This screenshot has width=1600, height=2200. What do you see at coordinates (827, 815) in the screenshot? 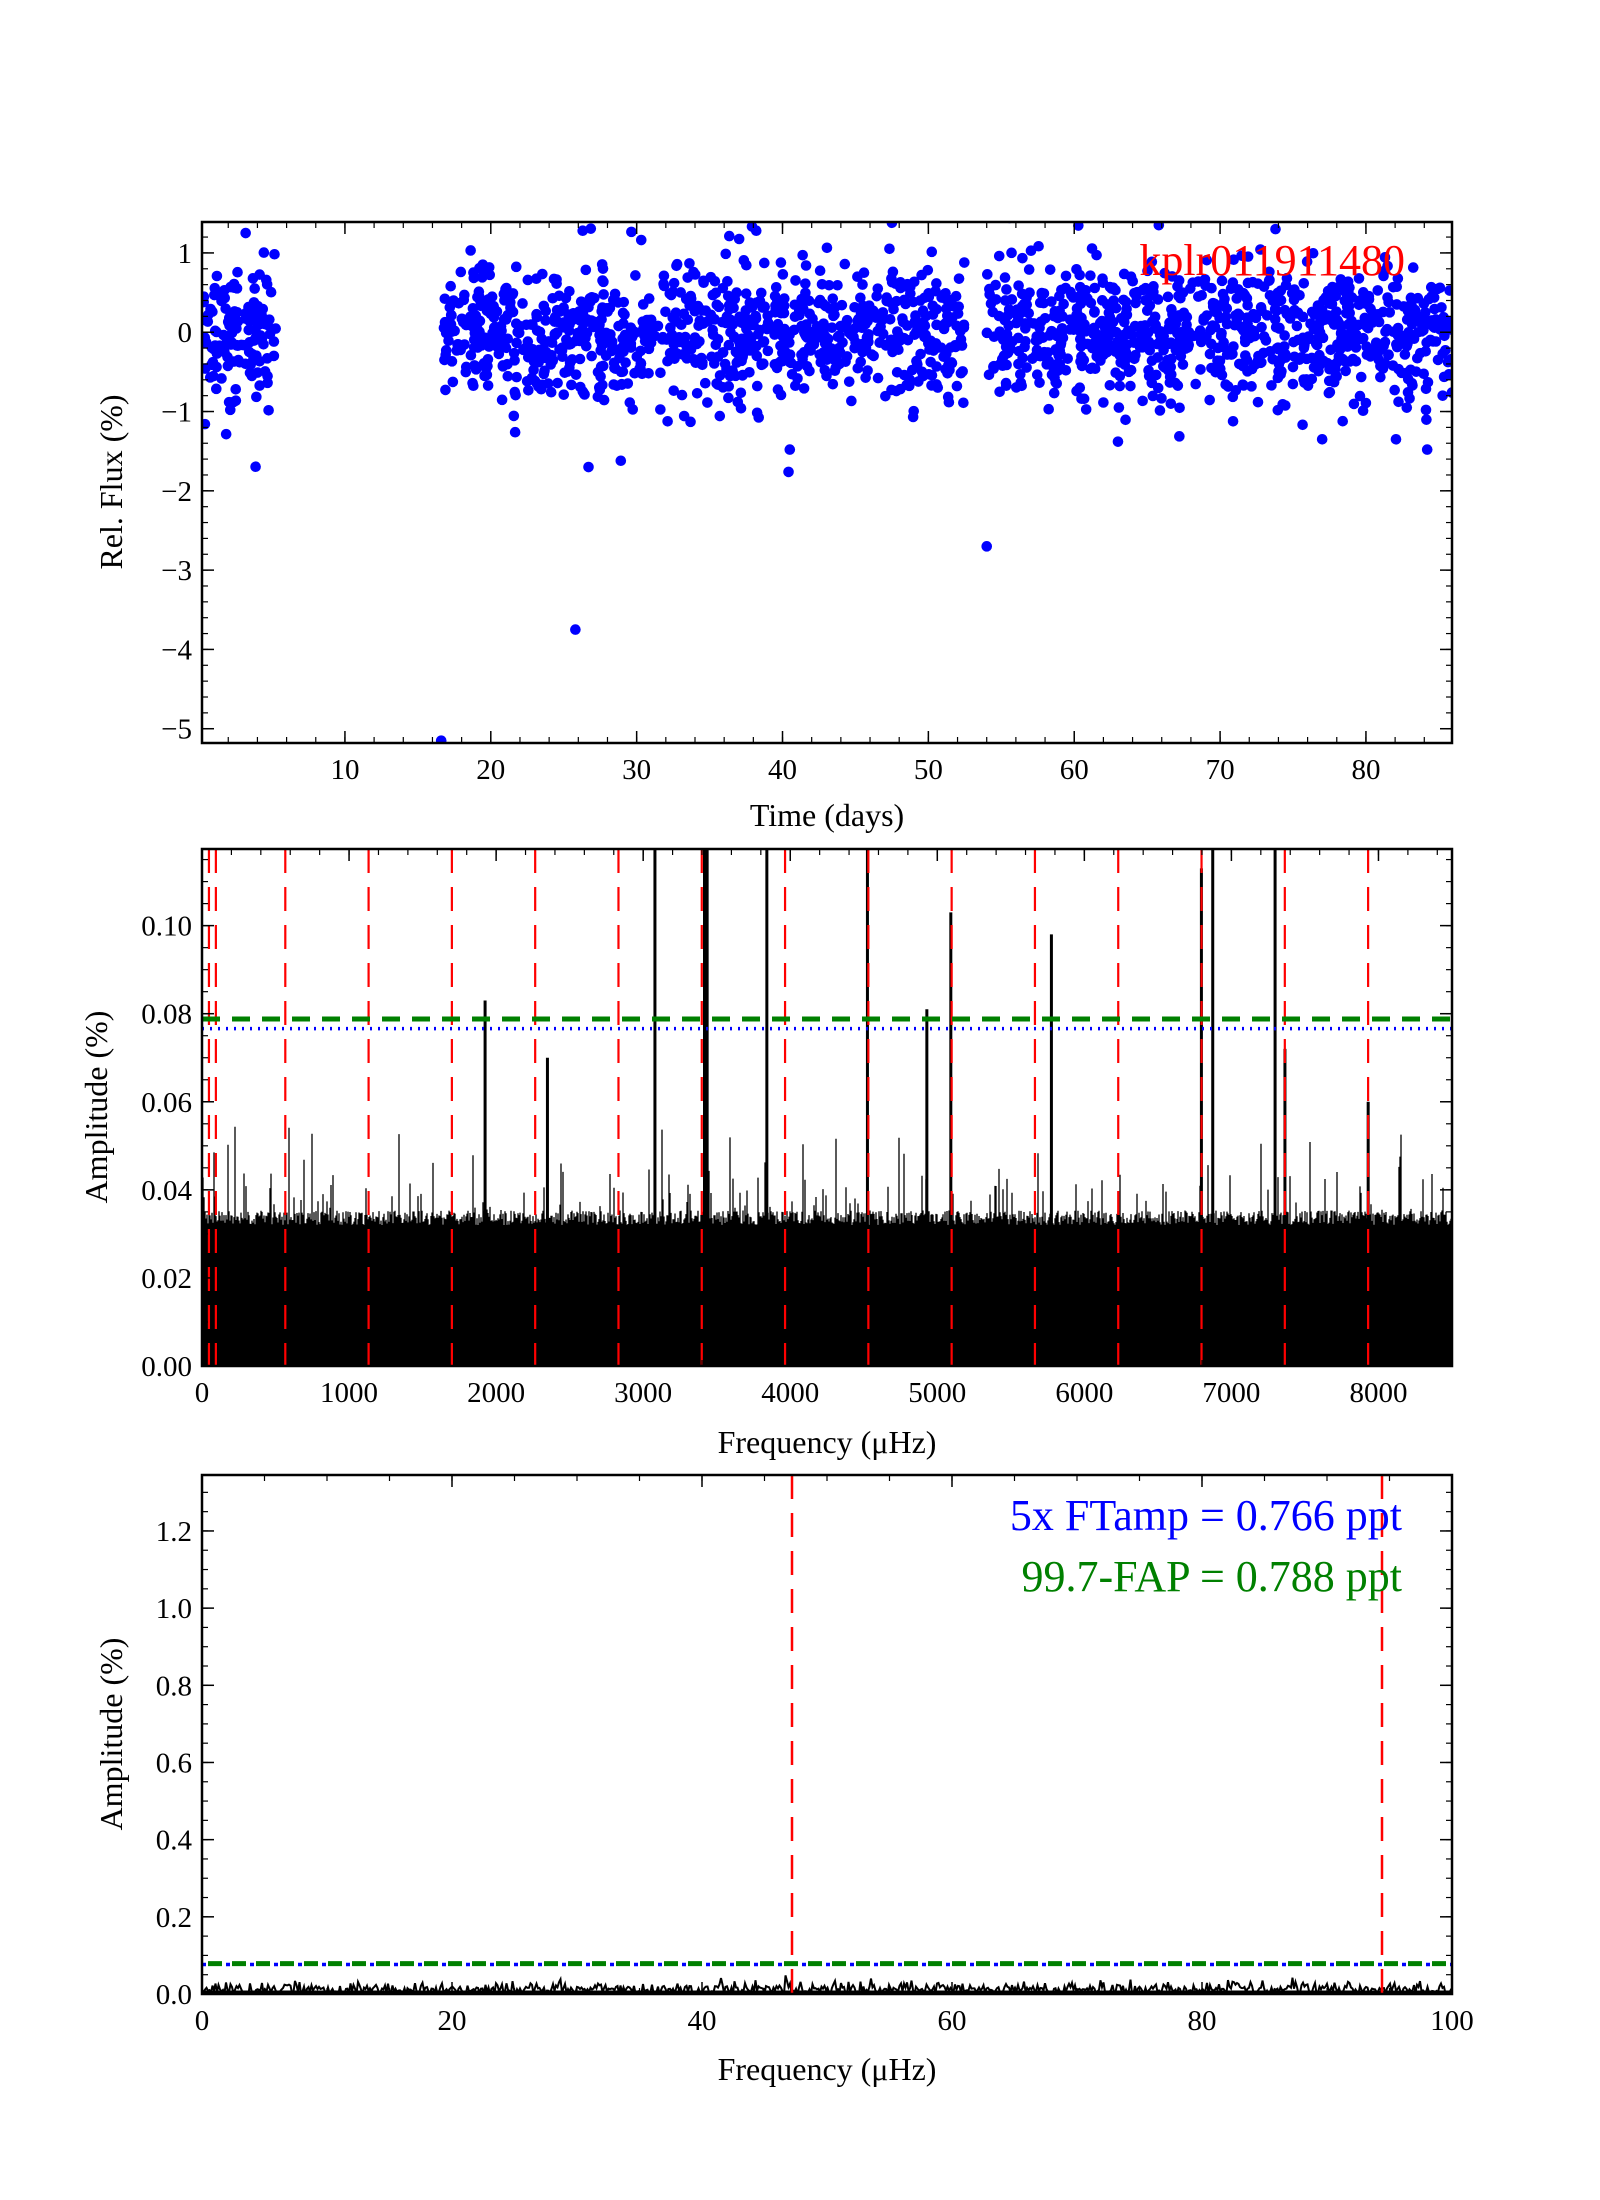
I see `x-axis-label-time: Time (days)` at bounding box center [827, 815].